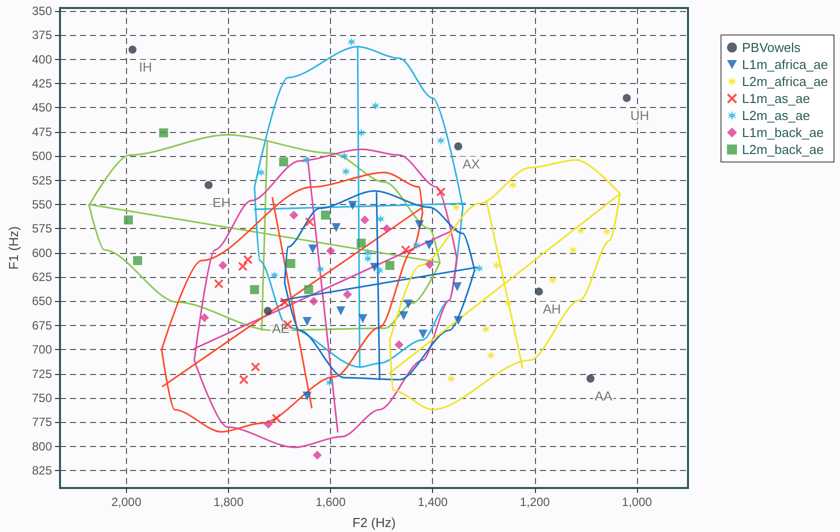 The width and height of the screenshot is (840, 532). What do you see at coordinates (42, 471) in the screenshot?
I see `y-tick-label: 825` at bounding box center [42, 471].